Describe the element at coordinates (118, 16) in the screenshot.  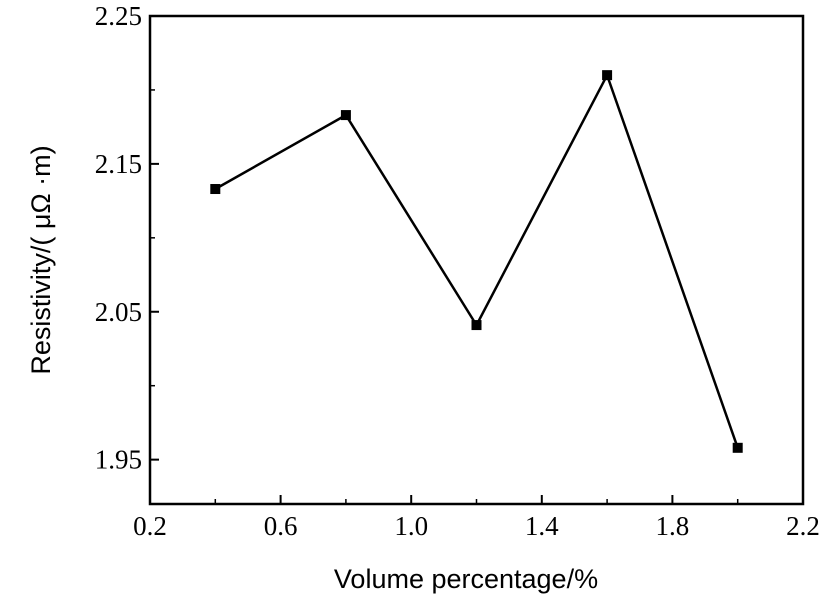
I see `y-tick-label: 2.25` at that location.